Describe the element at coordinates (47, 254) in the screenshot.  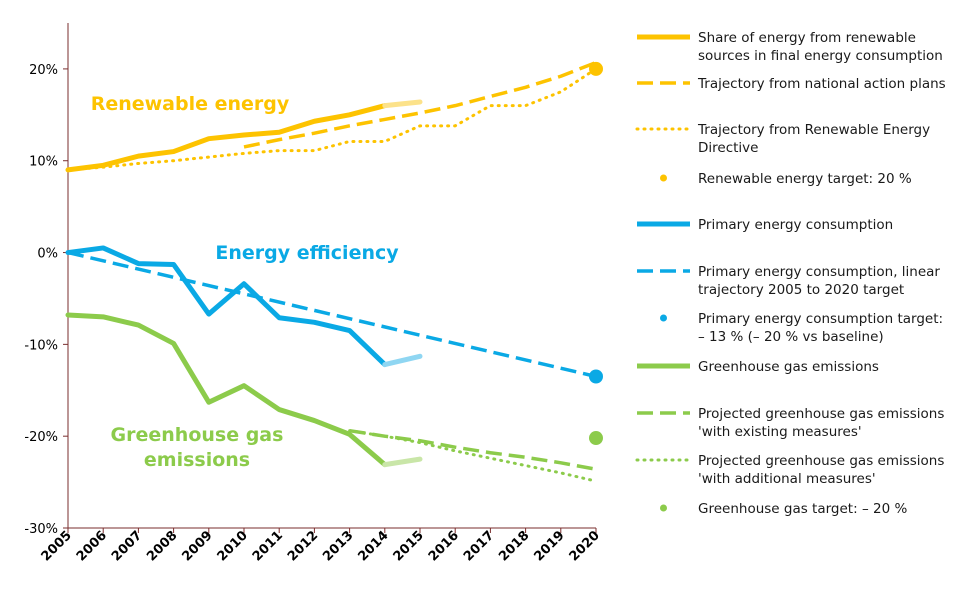
I see `y-tick-label: 0%` at that location.